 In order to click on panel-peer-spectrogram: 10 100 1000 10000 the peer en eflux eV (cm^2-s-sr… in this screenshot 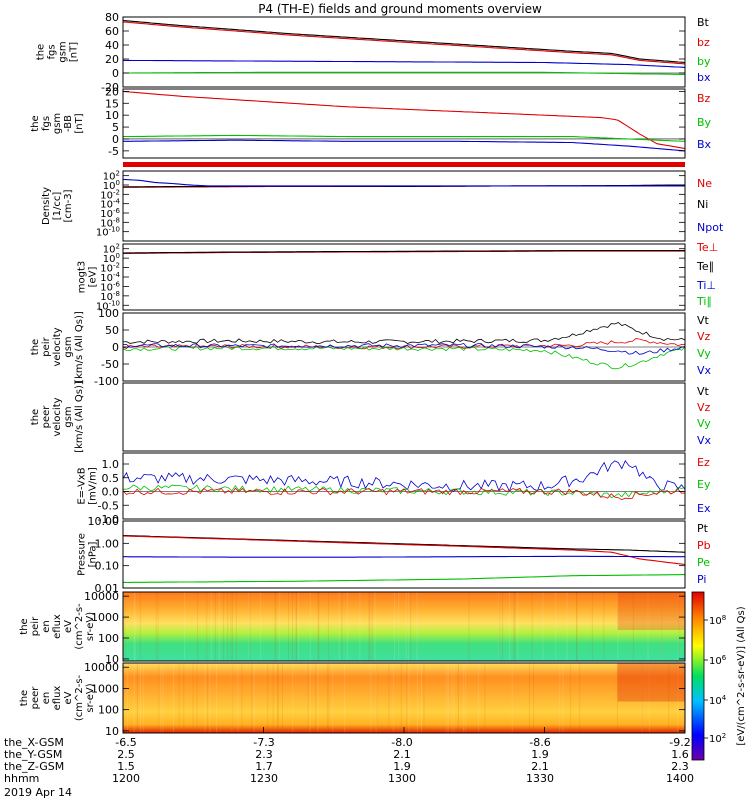, I will do `click(352, 699)`.